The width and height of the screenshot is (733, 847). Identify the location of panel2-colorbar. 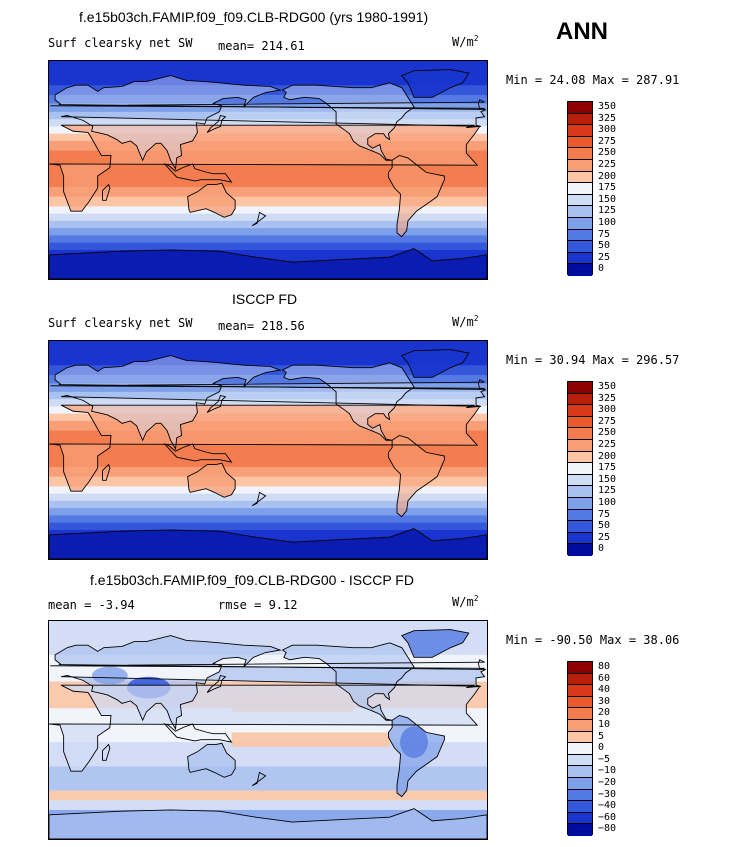
(580, 468).